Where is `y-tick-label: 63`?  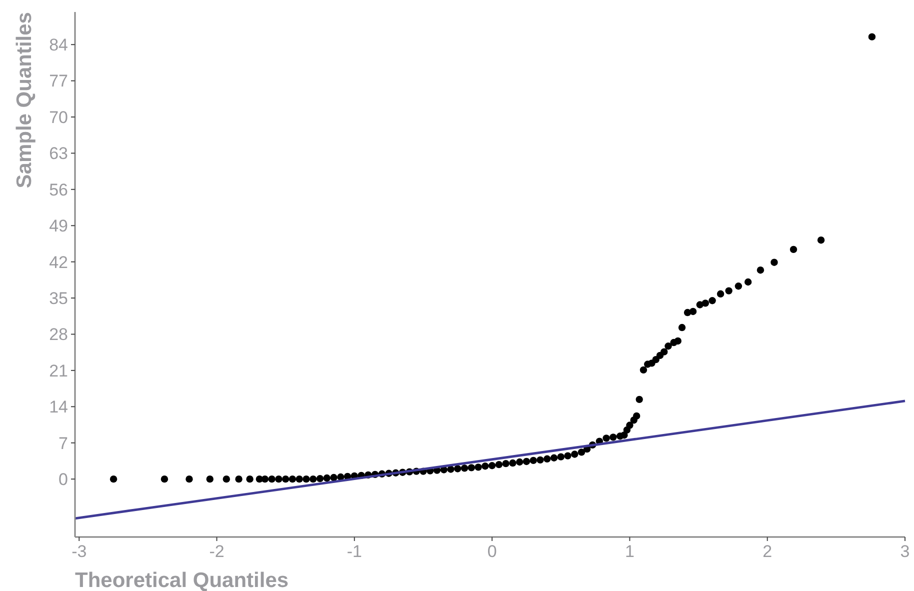
y-tick-label: 63 is located at coordinates (58, 154).